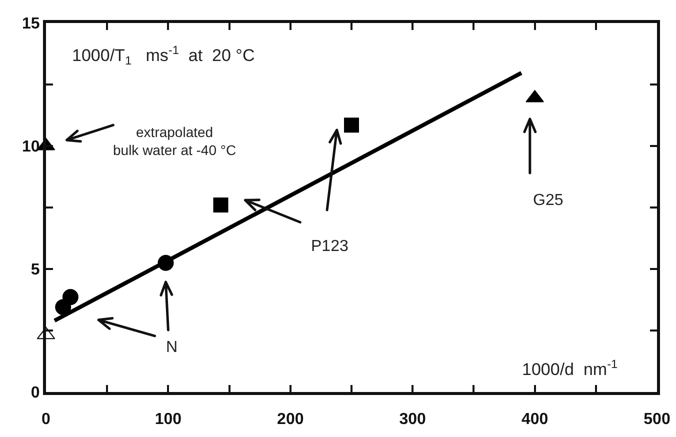 The image size is (676, 437). What do you see at coordinates (329, 246) in the screenshot?
I see `annotation: P123` at bounding box center [329, 246].